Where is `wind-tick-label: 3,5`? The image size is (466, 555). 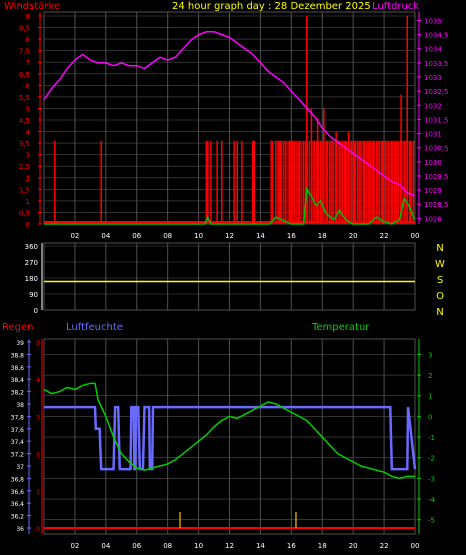
wind-tick-label: 3,5 is located at coordinates (24, 144).